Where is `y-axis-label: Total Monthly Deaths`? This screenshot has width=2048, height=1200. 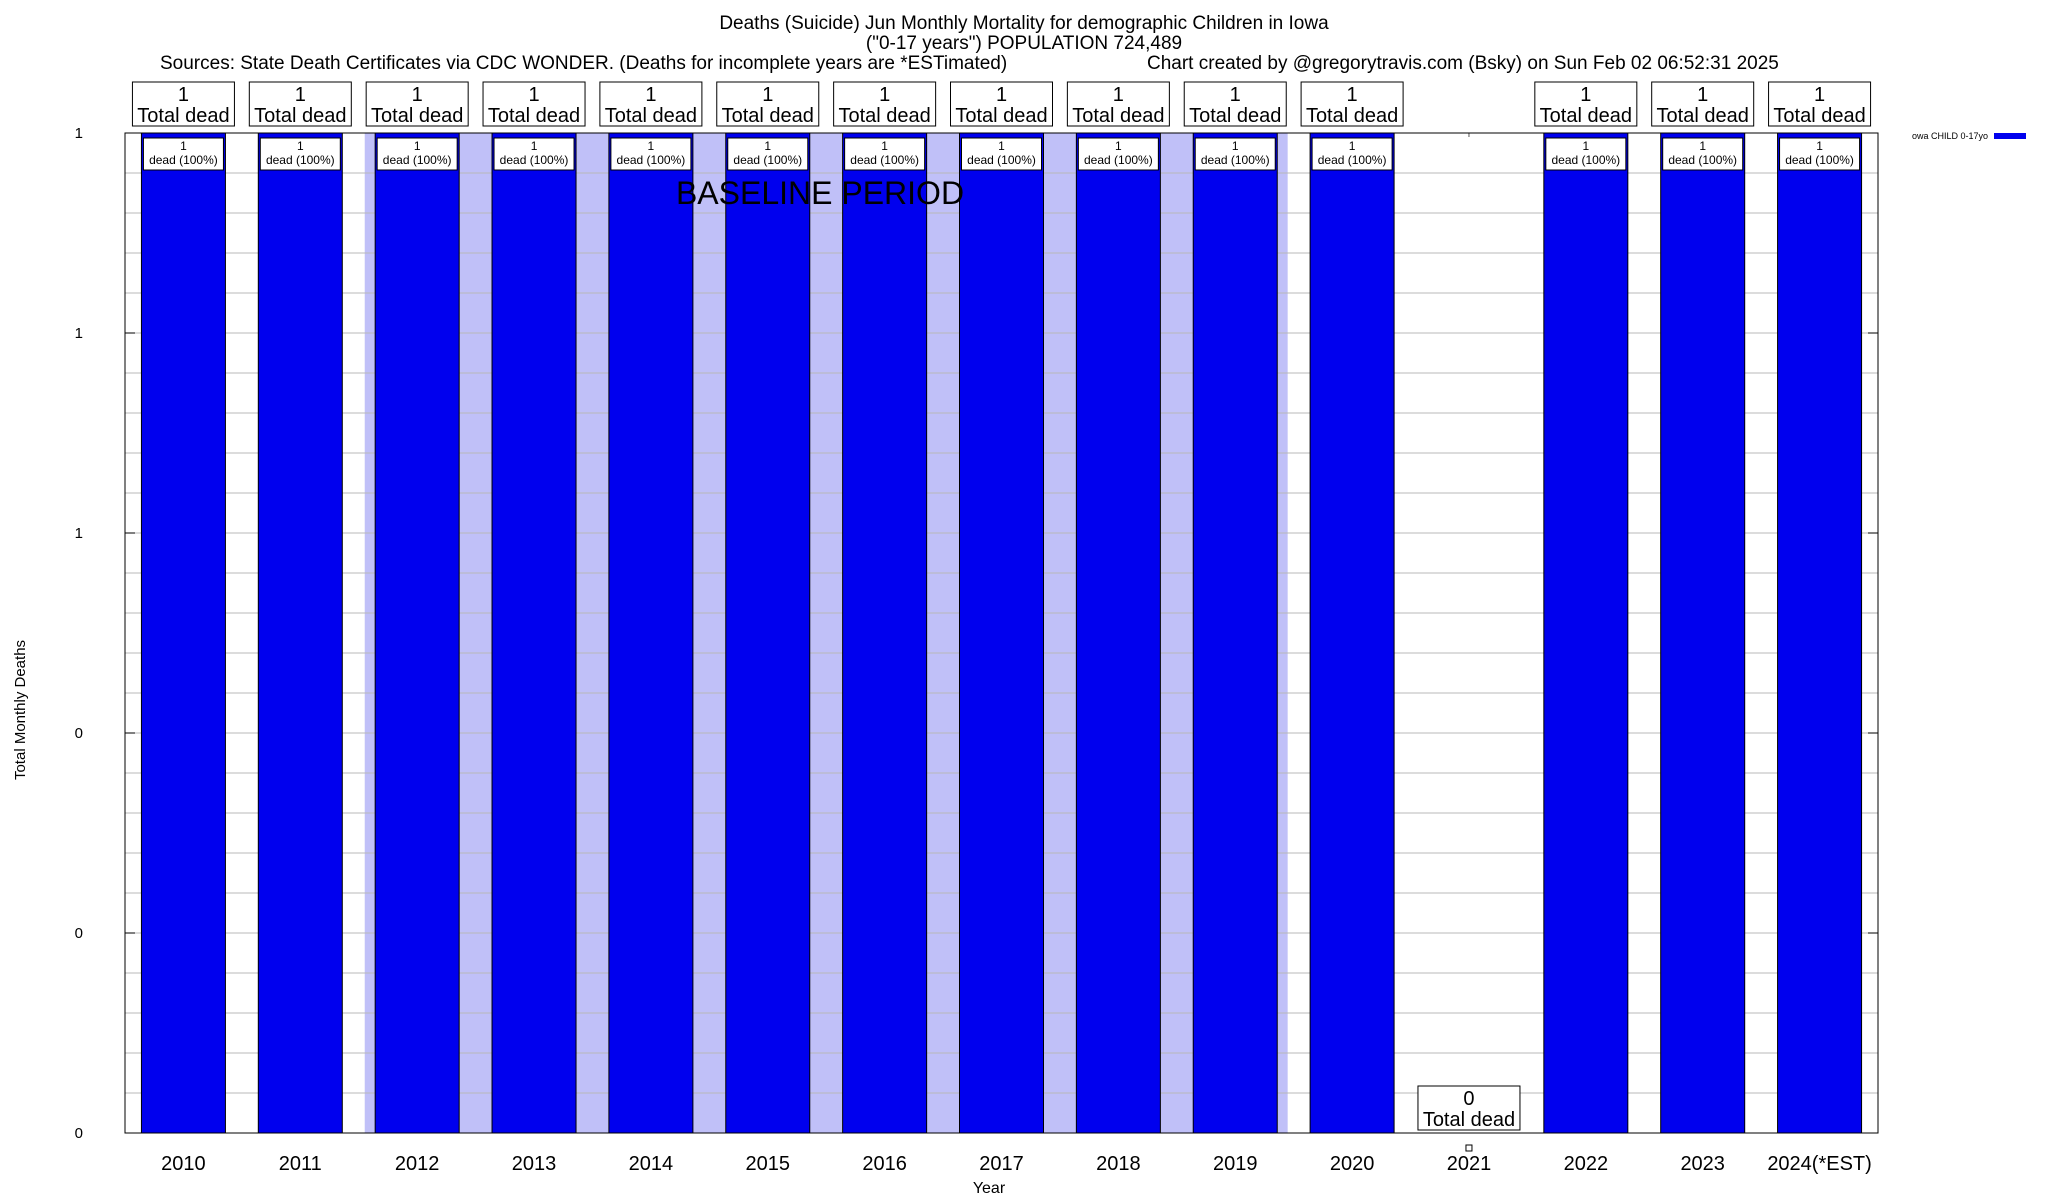
y-axis-label: Total Monthly Deaths is located at coordinates (20, 710).